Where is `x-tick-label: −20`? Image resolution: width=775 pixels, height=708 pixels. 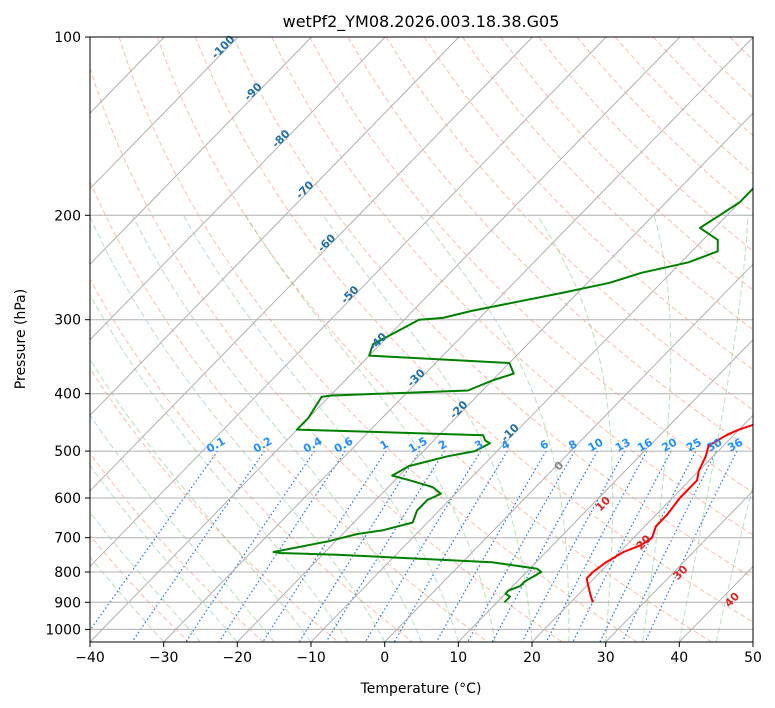
x-tick-label: −20 is located at coordinates (238, 658).